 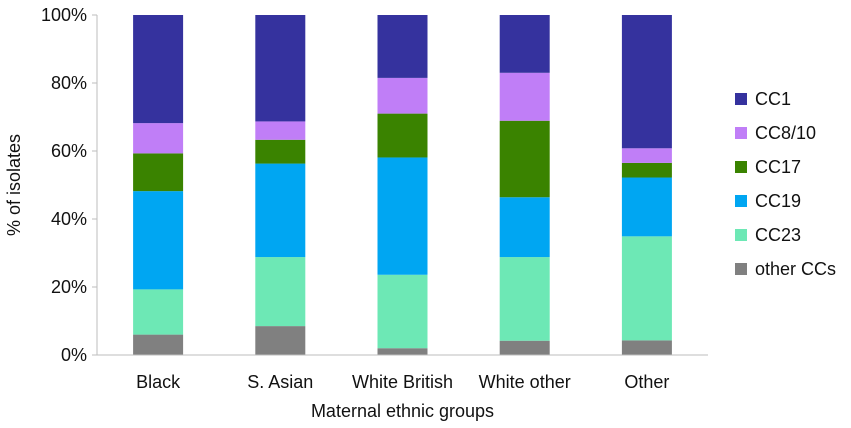 What do you see at coordinates (525, 382) in the screenshot?
I see `x-category-label: White other` at bounding box center [525, 382].